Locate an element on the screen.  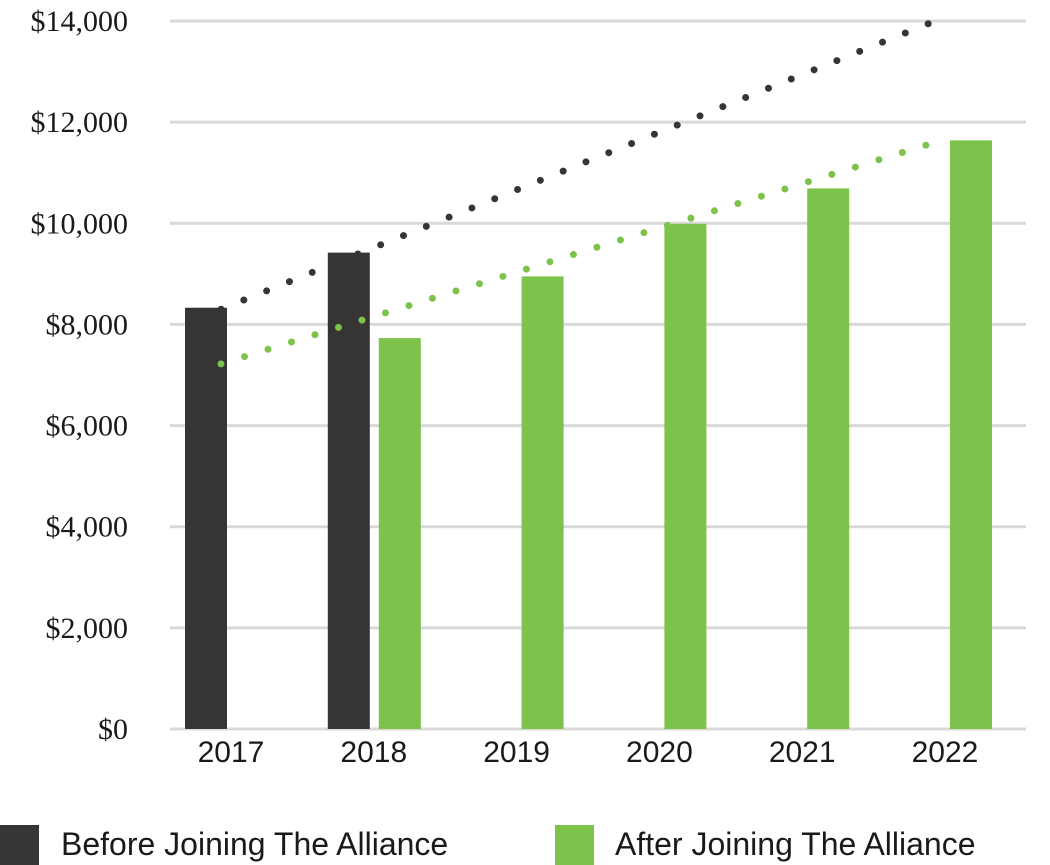
x-tick-label: 2019 is located at coordinates (516, 752).